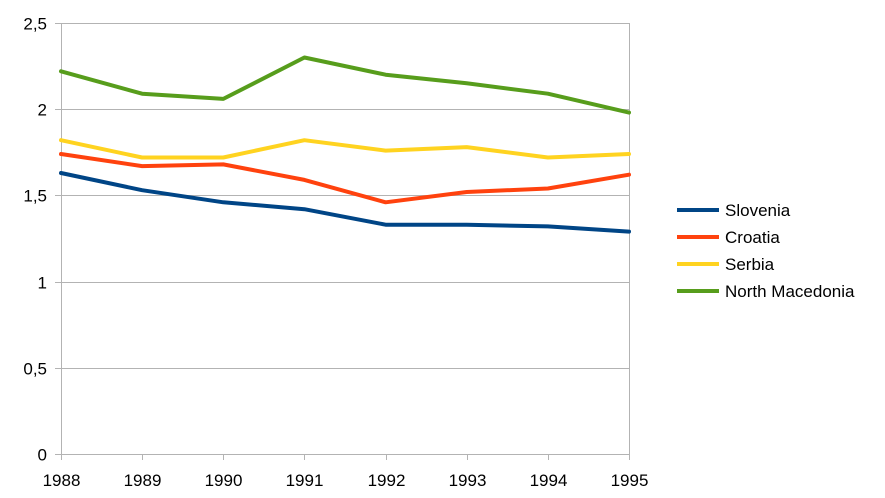 The image size is (885, 498). I want to click on legend-item: Slovenia, so click(734, 210).